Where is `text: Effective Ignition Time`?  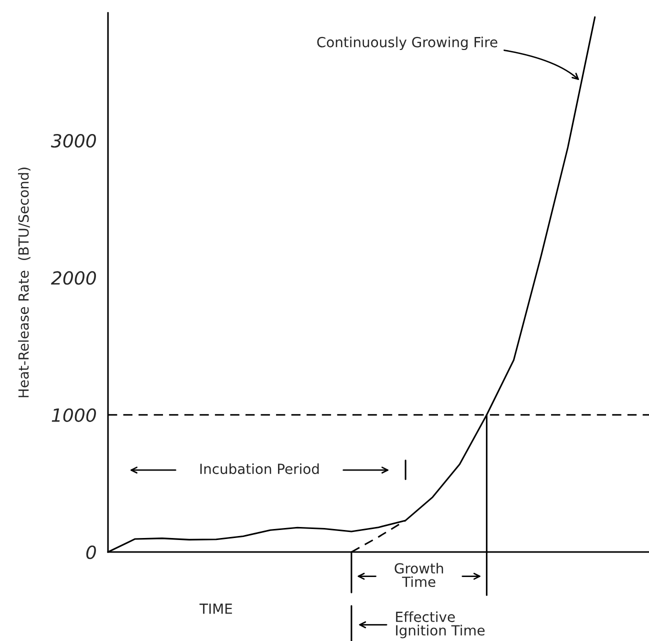
text: Effective Ignition Time is located at coordinates (440, 624).